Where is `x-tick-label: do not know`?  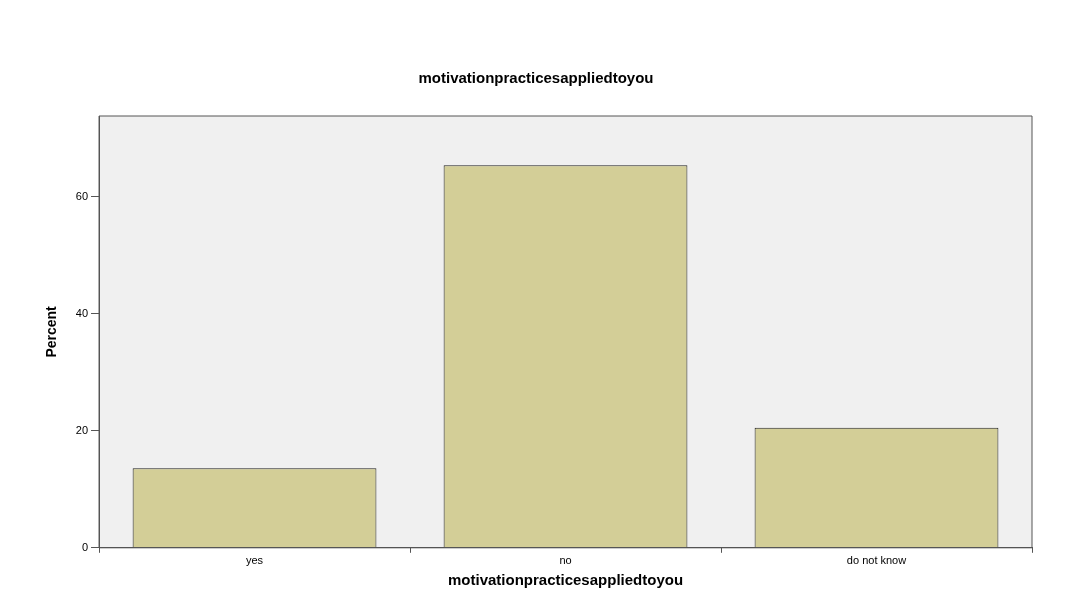
x-tick-label: do not know is located at coordinates (876, 560).